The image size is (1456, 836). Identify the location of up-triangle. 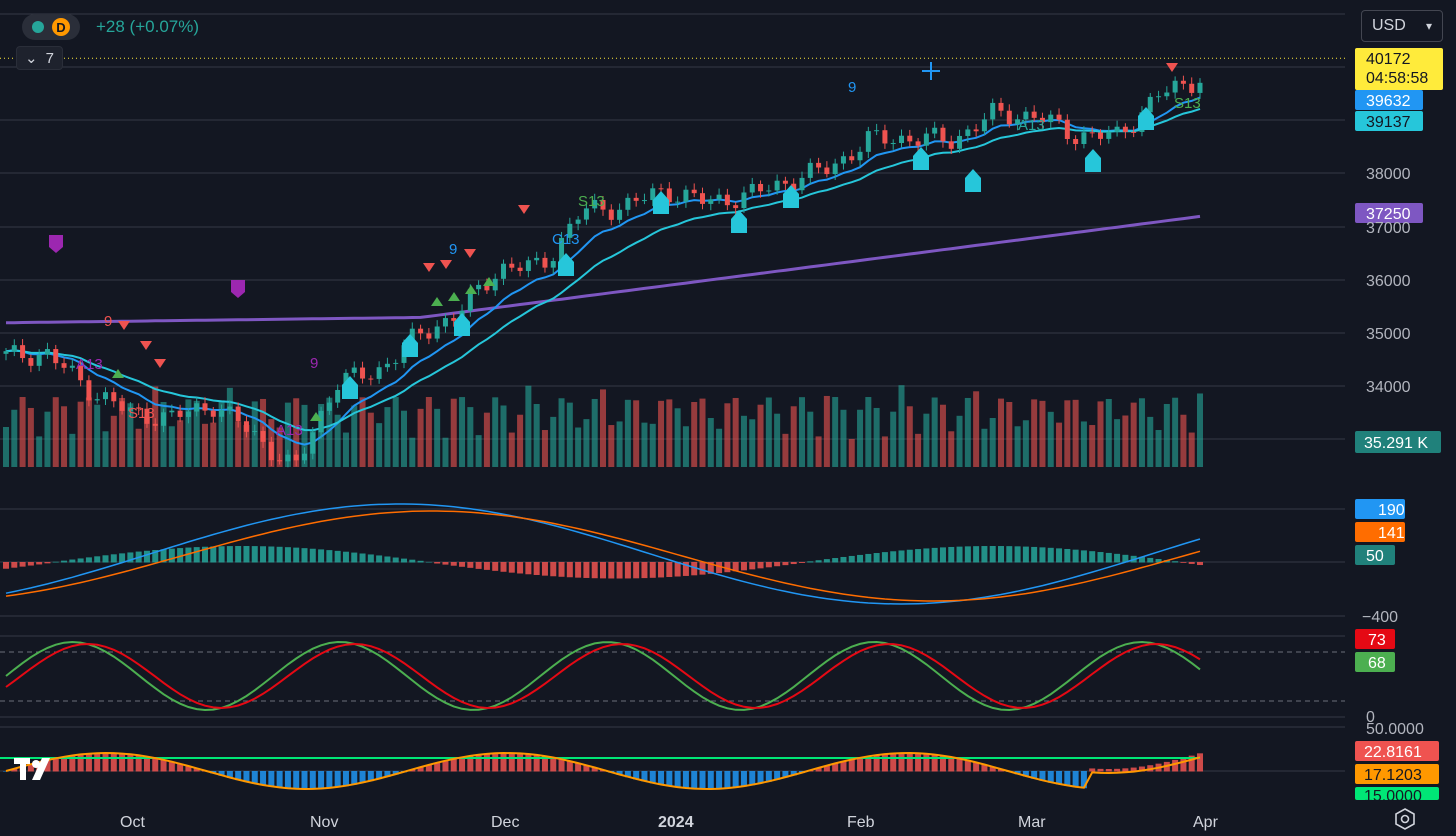
(437, 301).